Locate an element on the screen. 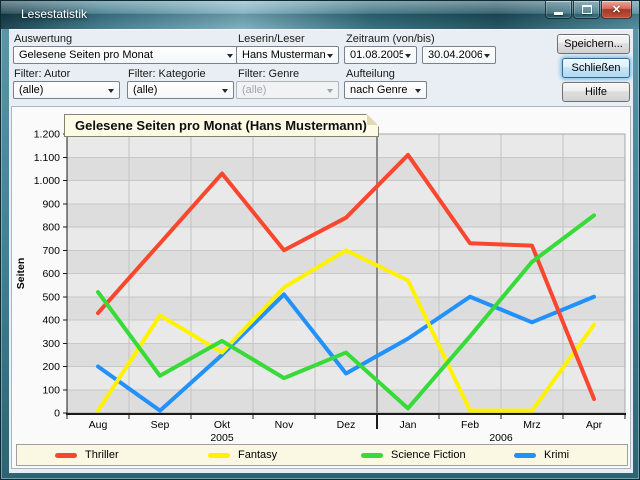 The width and height of the screenshot is (640, 480). x-tick-label: Jan is located at coordinates (408, 425).